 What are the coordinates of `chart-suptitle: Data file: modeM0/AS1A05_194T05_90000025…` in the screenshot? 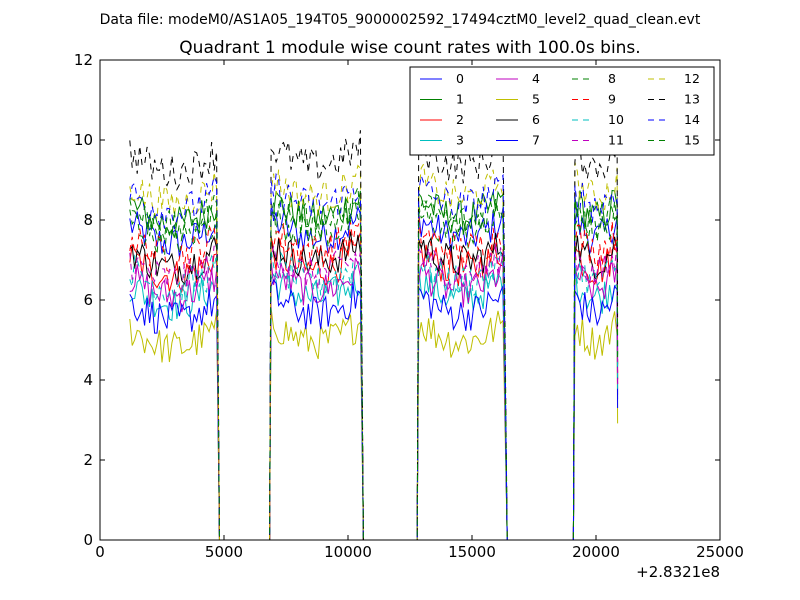 It's located at (400, 20).